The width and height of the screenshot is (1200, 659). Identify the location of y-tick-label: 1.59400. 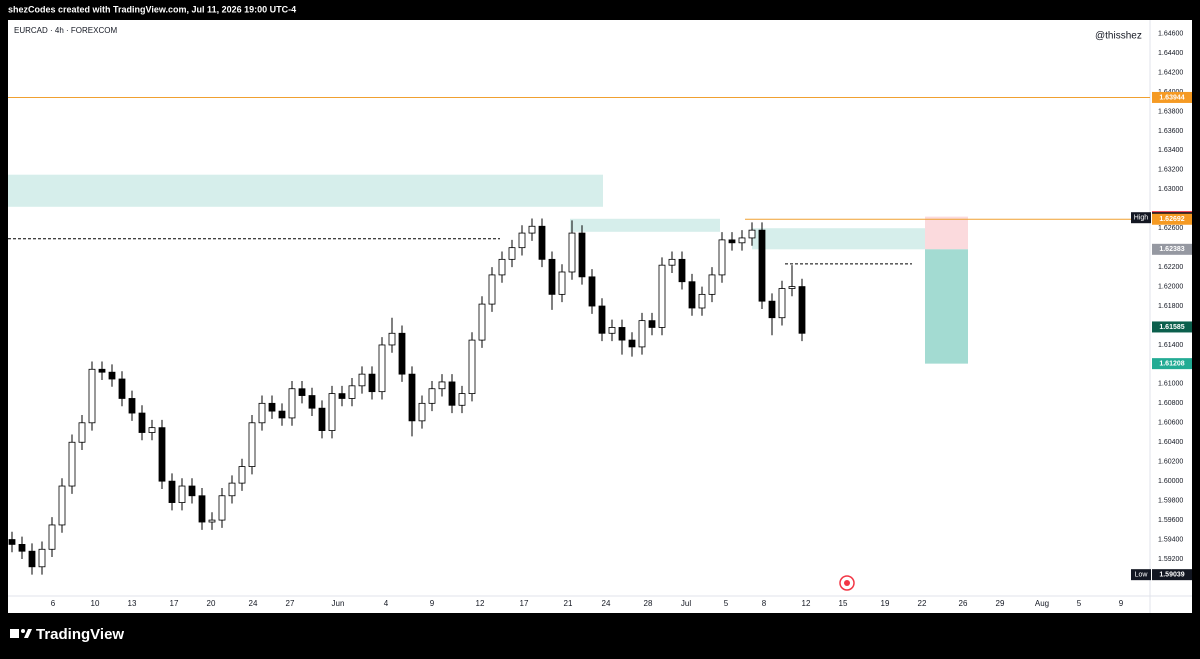
(1170, 539).